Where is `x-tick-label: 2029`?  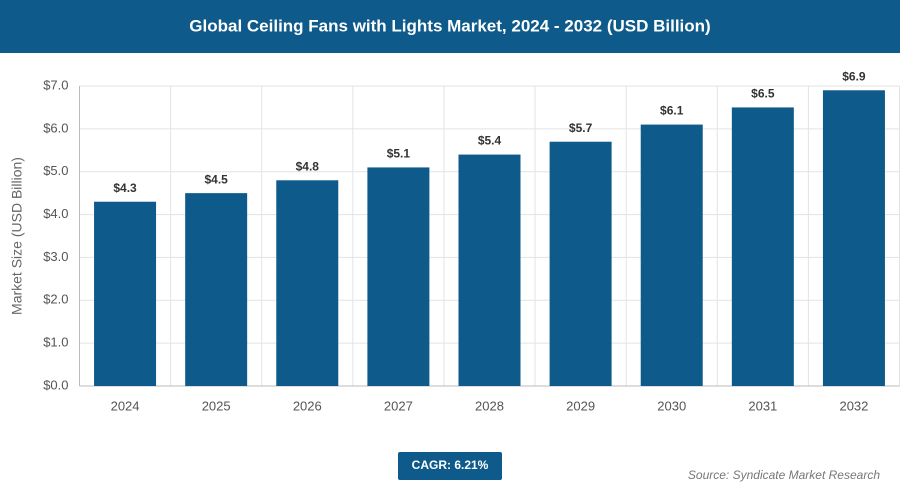
x-tick-label: 2029 is located at coordinates (580, 405).